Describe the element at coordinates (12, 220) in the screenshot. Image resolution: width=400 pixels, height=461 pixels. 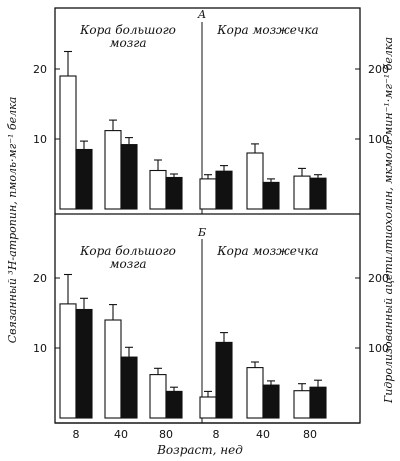
I see `left-axis-label: Связанный ³H-атропин, пмоль·мг⁻¹ белка` at that location.